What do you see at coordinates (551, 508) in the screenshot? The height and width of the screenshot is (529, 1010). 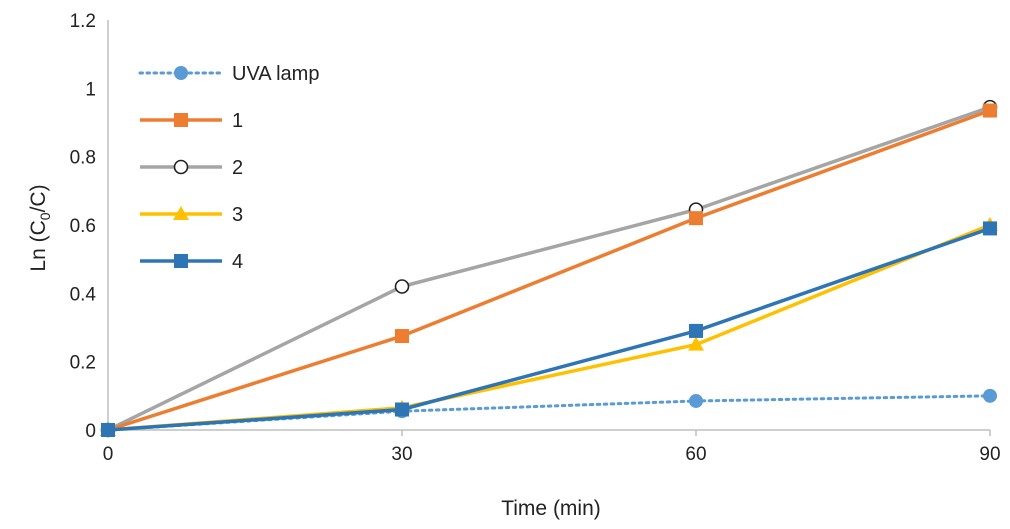 I see `x-axis-title: Time (min)` at bounding box center [551, 508].